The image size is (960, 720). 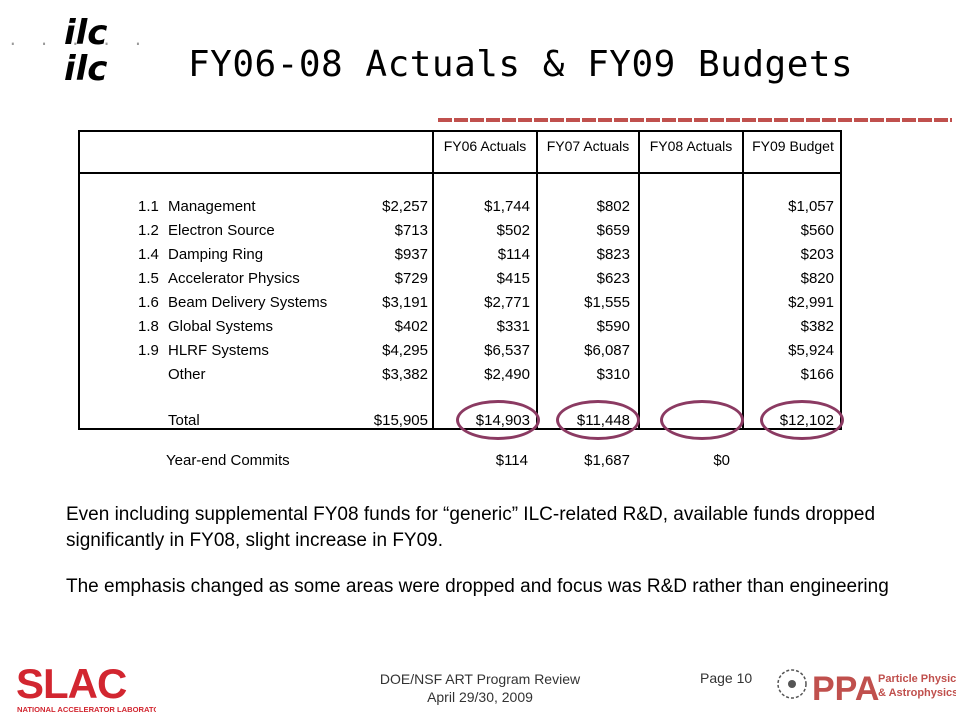 I want to click on ilc-logo: ilc ilc, so click(x=85, y=49).